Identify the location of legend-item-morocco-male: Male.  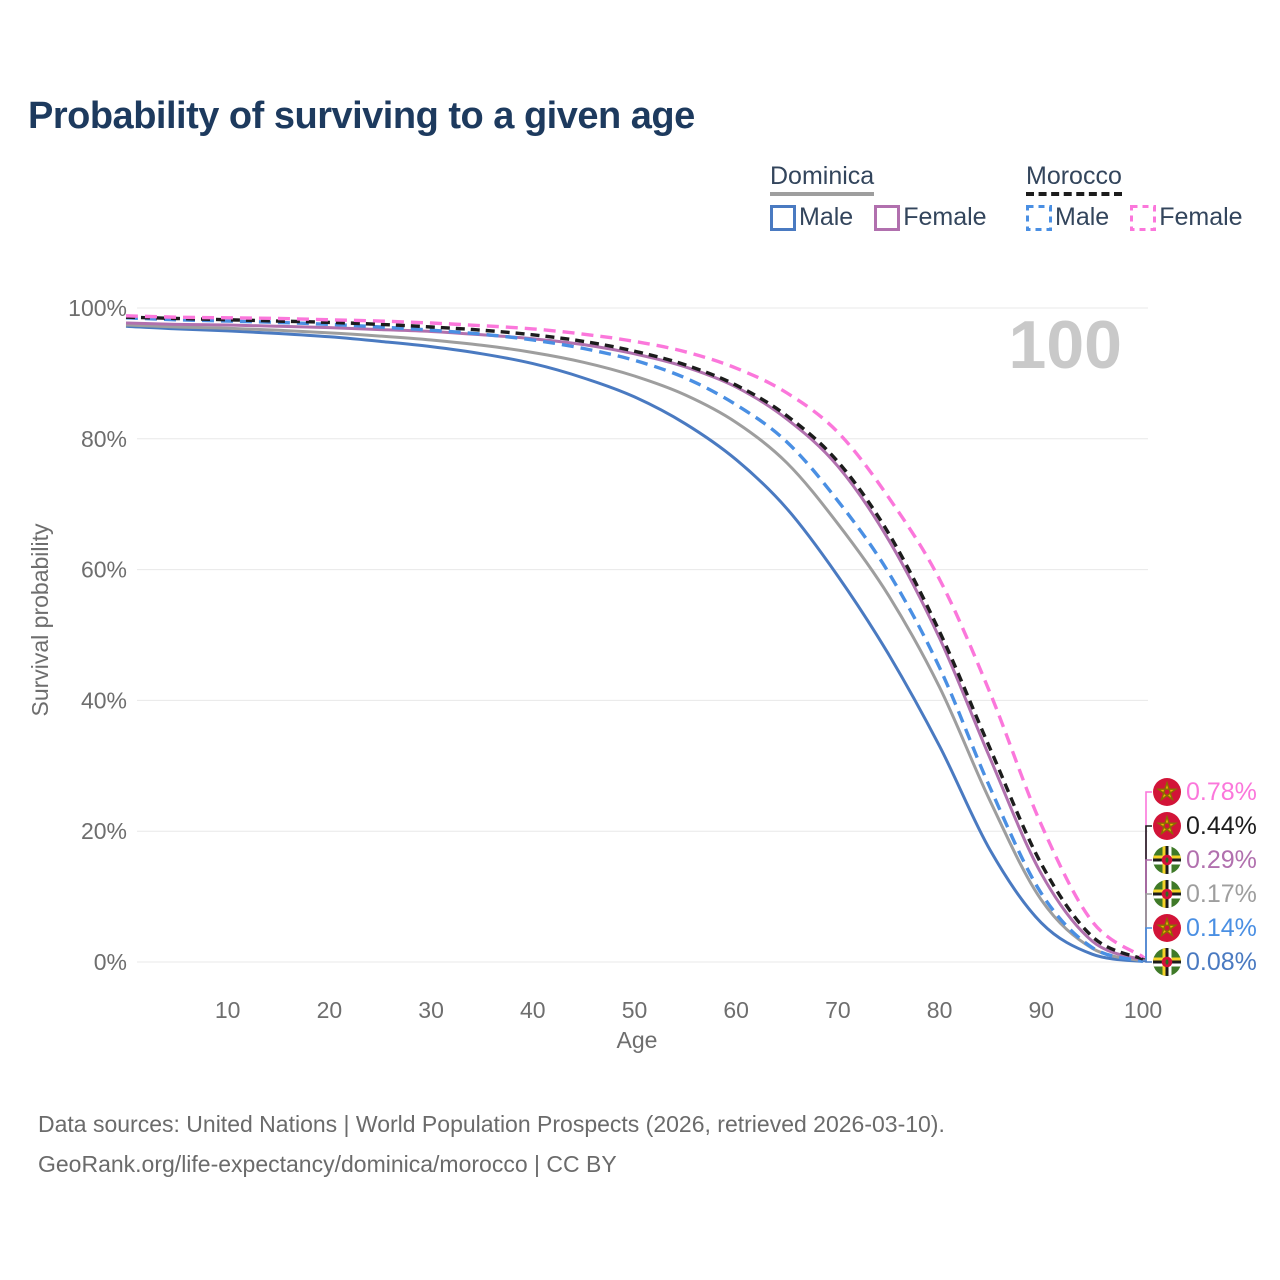
(1067, 217).